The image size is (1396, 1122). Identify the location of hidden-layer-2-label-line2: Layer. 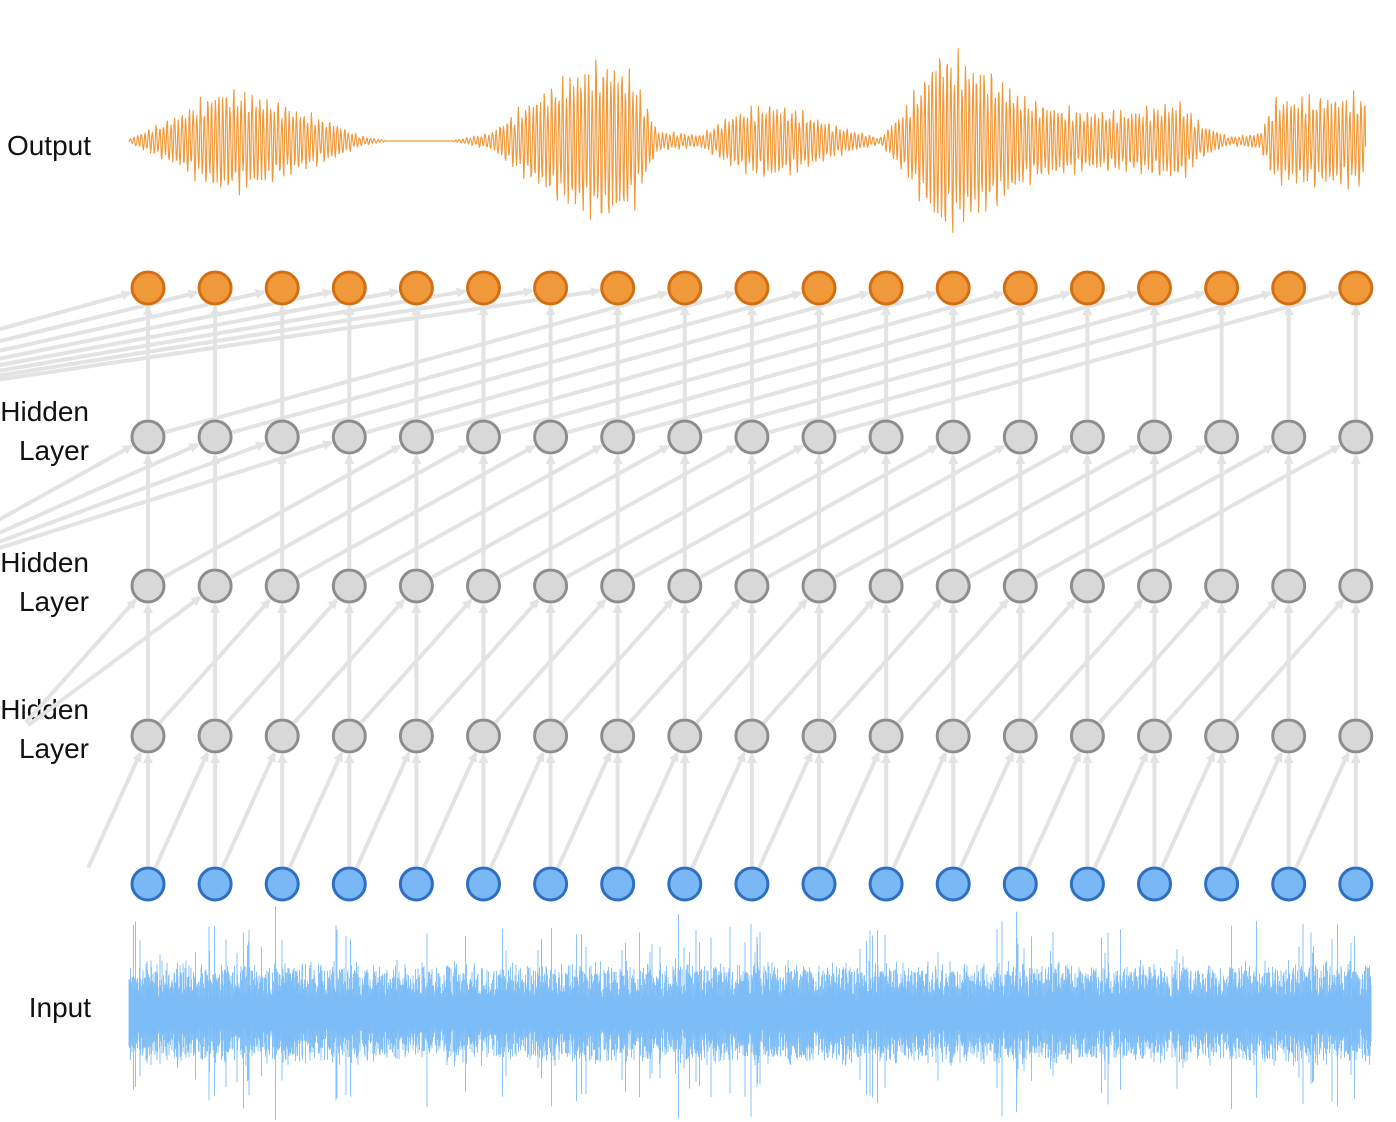
(53, 601).